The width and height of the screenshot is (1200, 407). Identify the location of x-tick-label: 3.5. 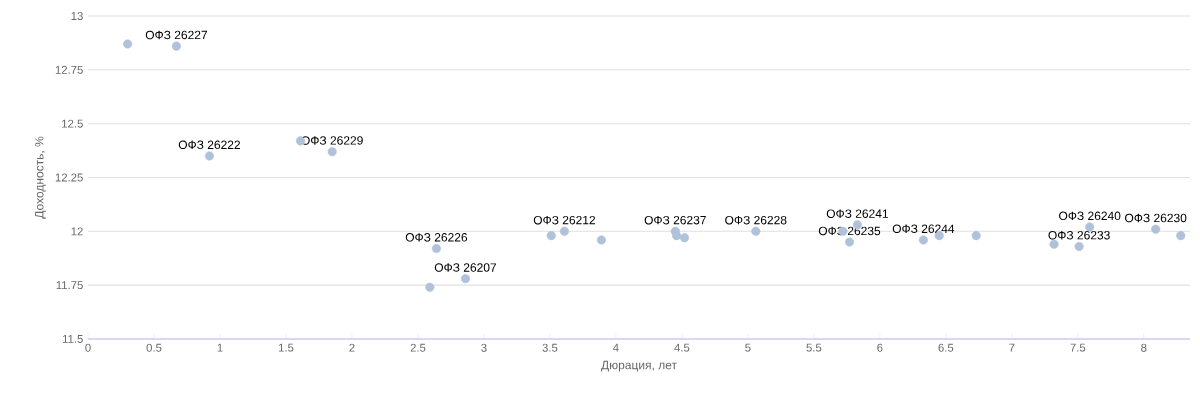
(550, 347).